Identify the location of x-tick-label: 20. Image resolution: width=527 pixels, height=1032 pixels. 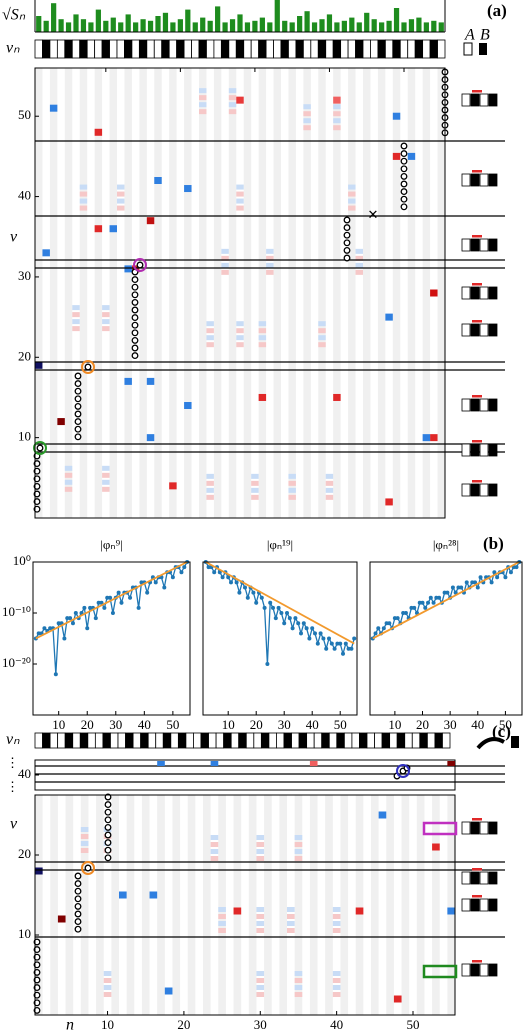
(256, 724).